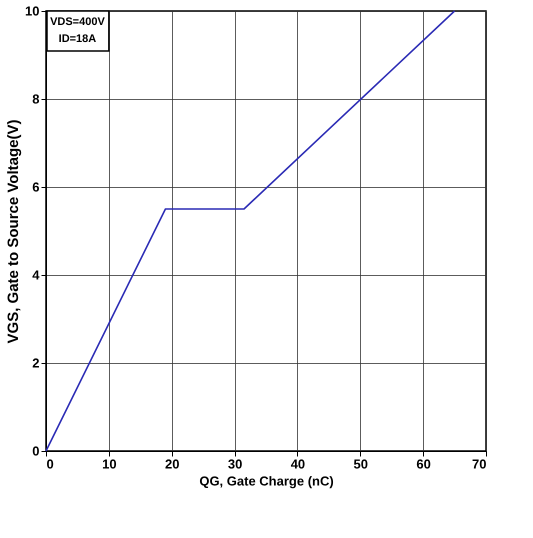 This screenshot has height=538, width=533. Describe the element at coordinates (36, 363) in the screenshot. I see `y-tick-label: 2` at that location.